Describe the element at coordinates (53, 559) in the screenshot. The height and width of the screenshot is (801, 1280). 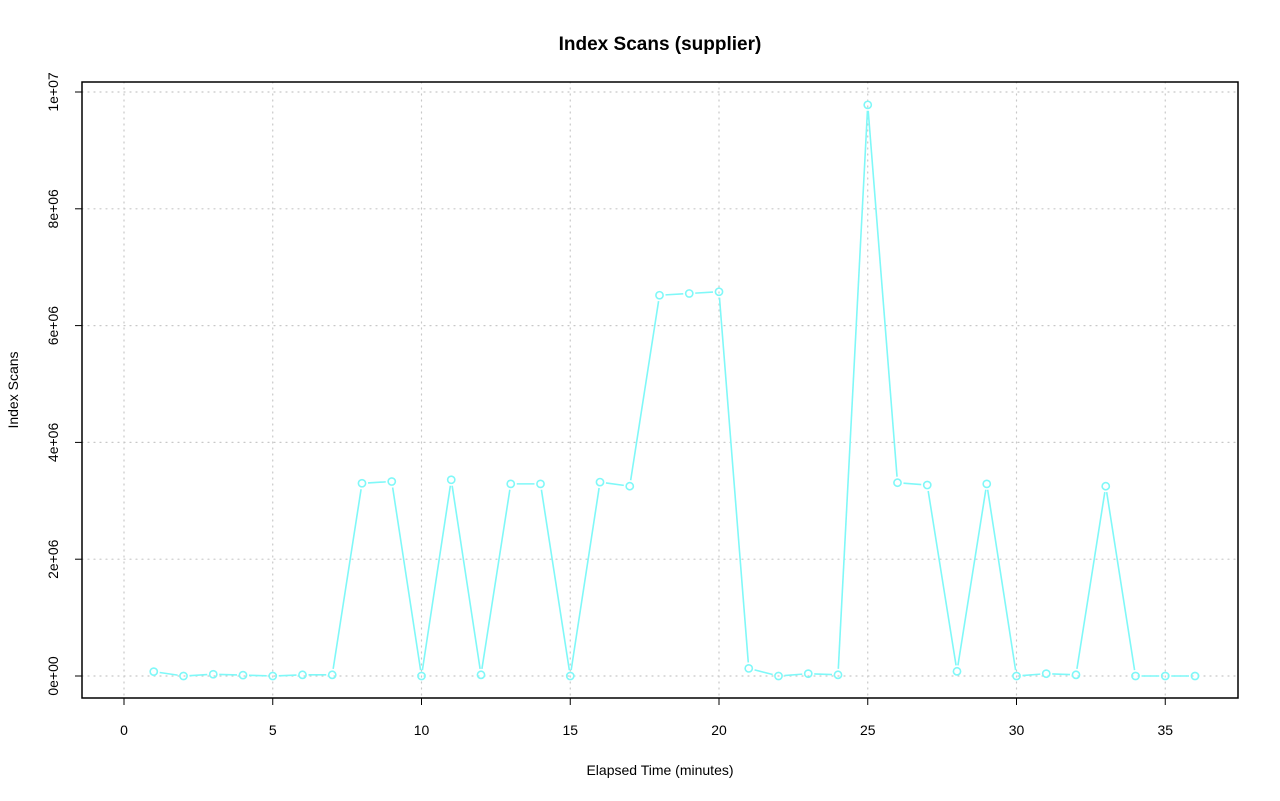
I see `y-tick-label: 2e+06` at that location.